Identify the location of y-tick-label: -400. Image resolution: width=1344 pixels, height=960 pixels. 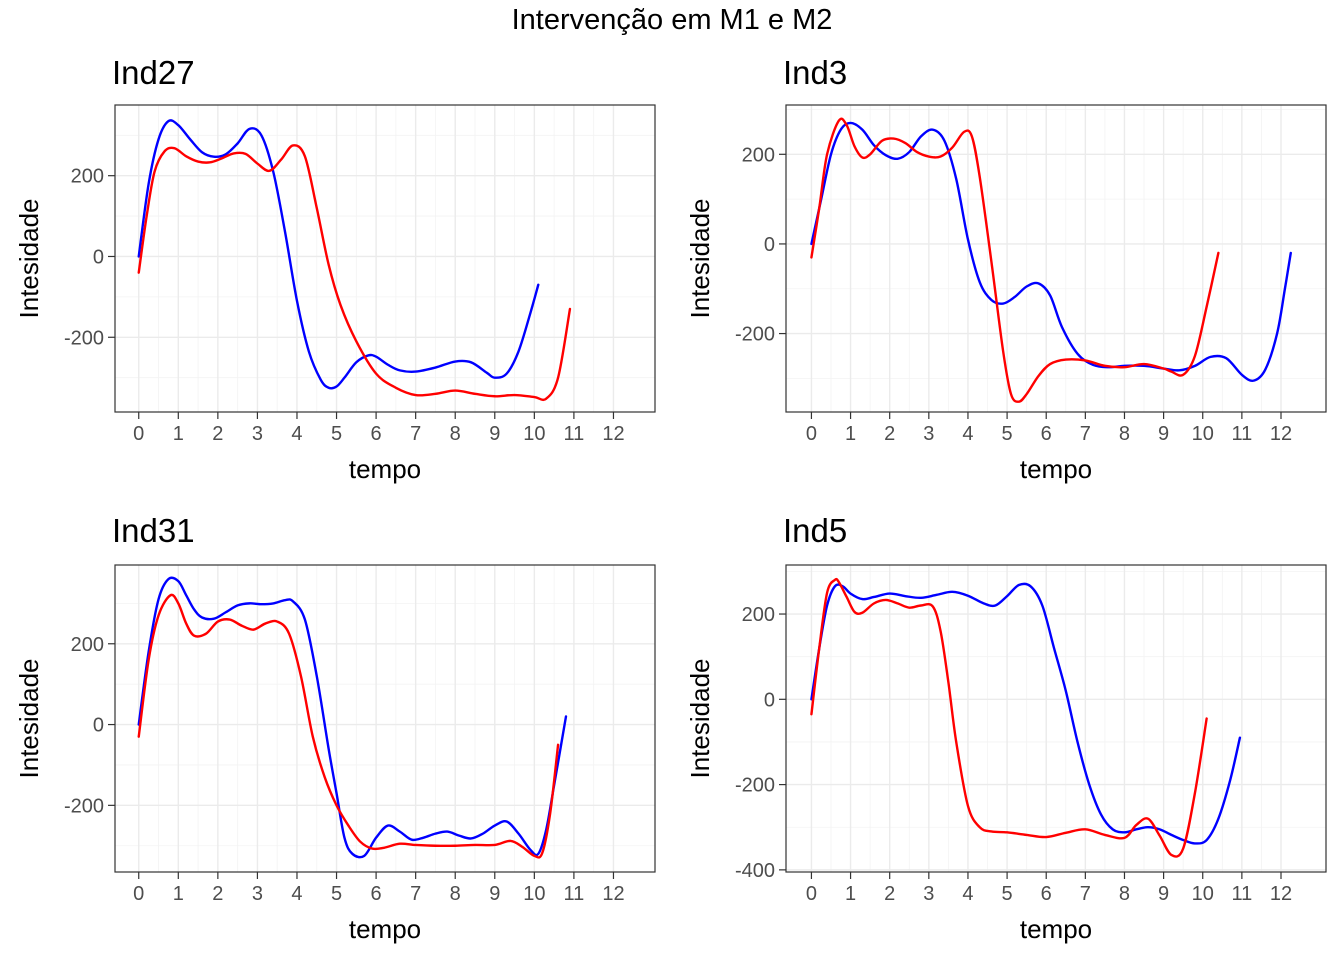
(755, 871).